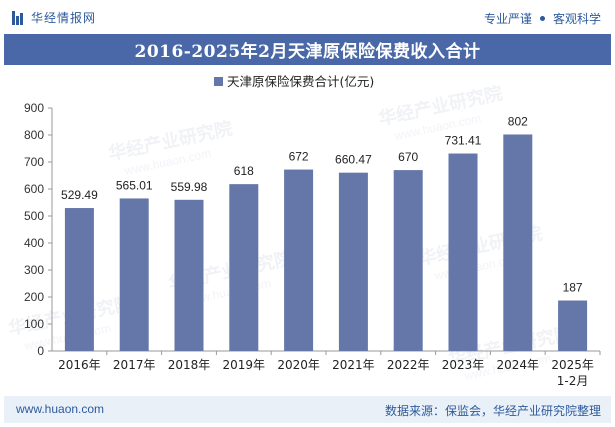 The width and height of the screenshot is (615, 427). What do you see at coordinates (34, 216) in the screenshot?
I see `y-tick-label: 500` at bounding box center [34, 216].